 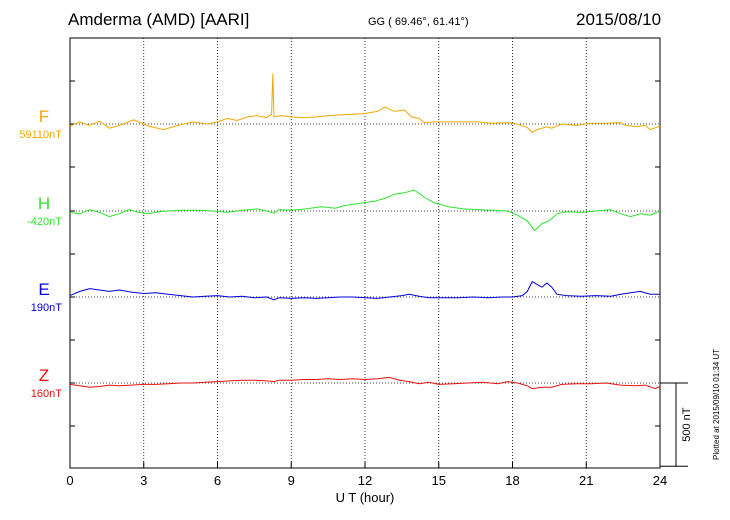 What do you see at coordinates (619, 19) in the screenshot?
I see `chart-date: 2015/08/10` at bounding box center [619, 19].